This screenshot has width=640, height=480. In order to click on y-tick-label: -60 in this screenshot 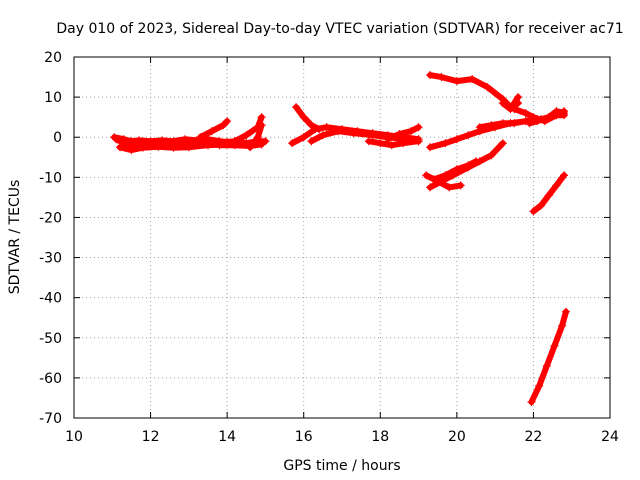, I will do `click(50, 379)`.